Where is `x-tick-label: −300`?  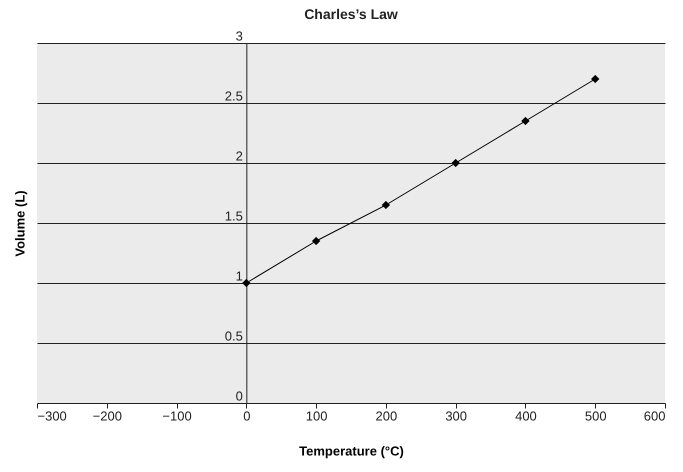 x-tick-label: −300 is located at coordinates (52, 416).